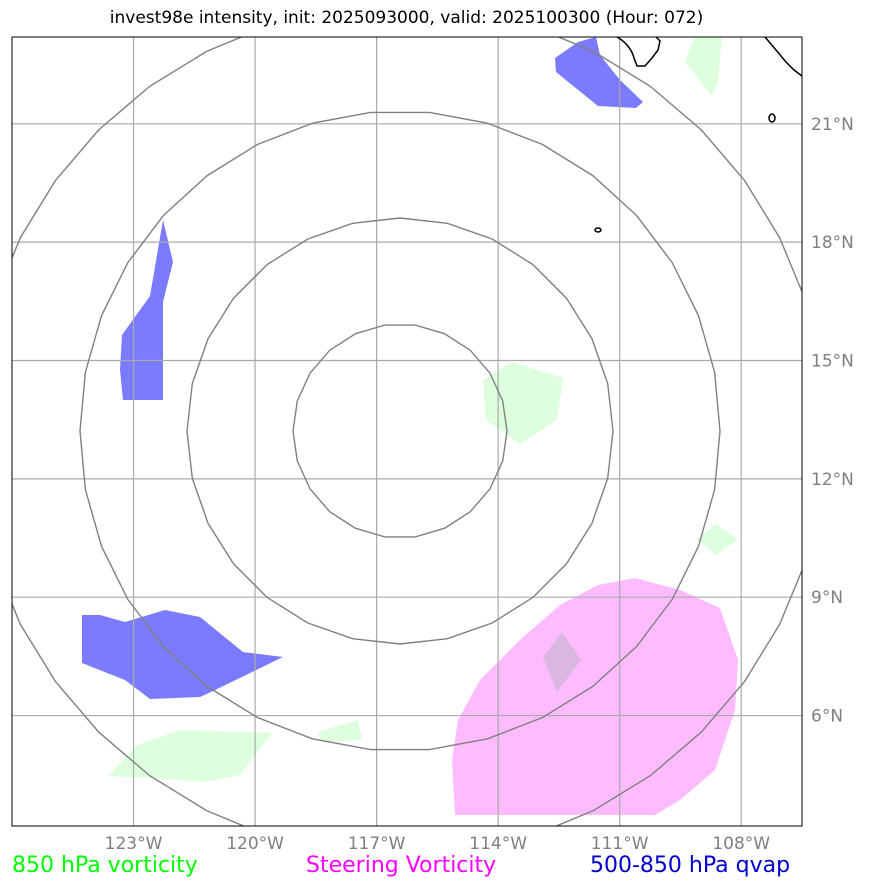  I want to click on legend-qvap: 500-850 hPa qvap, so click(690, 865).